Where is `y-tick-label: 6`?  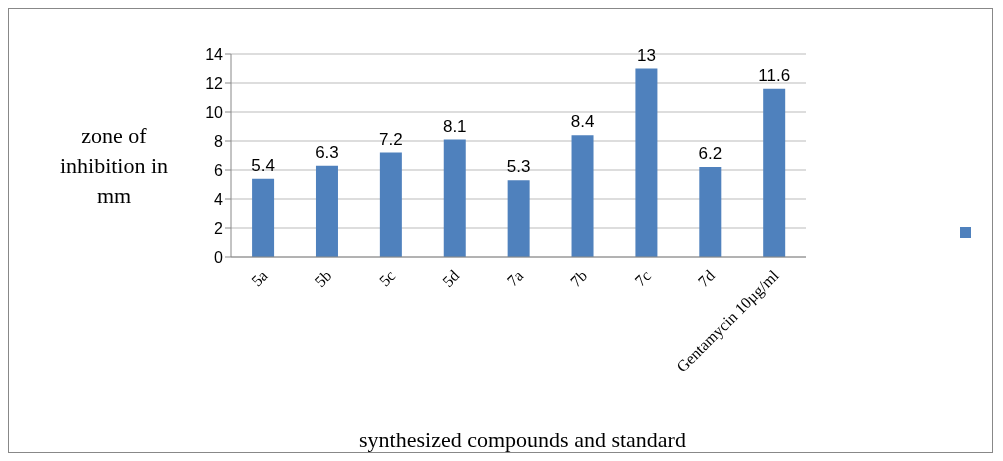
y-tick-label: 6 is located at coordinates (219, 170).